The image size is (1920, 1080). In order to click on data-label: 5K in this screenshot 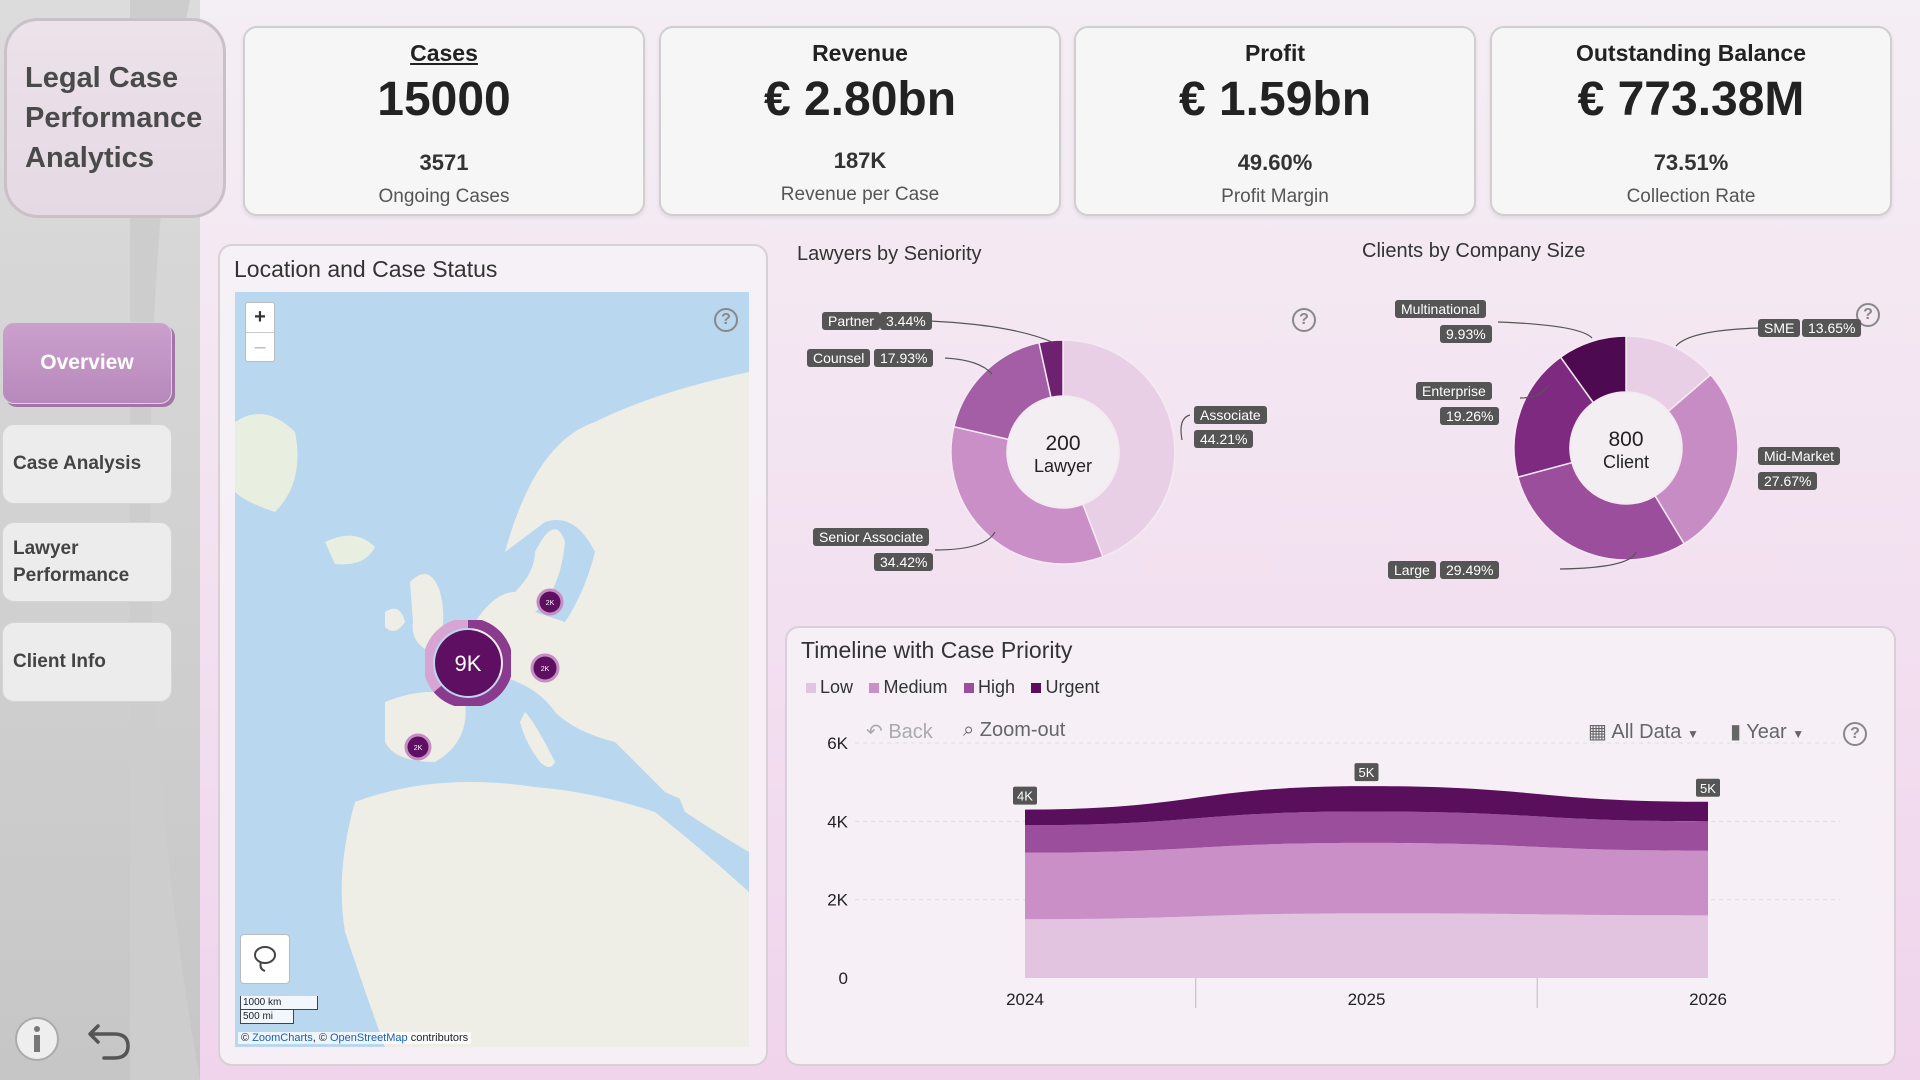, I will do `click(1366, 772)`.